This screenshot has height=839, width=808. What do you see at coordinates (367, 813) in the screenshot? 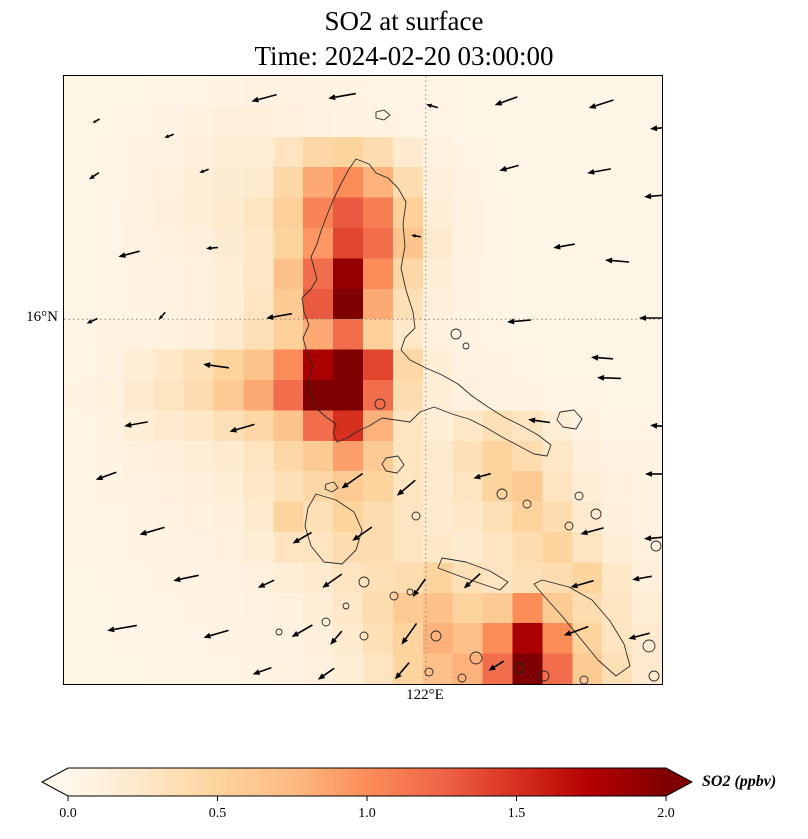
I see `svg-text: 1.0` at bounding box center [367, 813].